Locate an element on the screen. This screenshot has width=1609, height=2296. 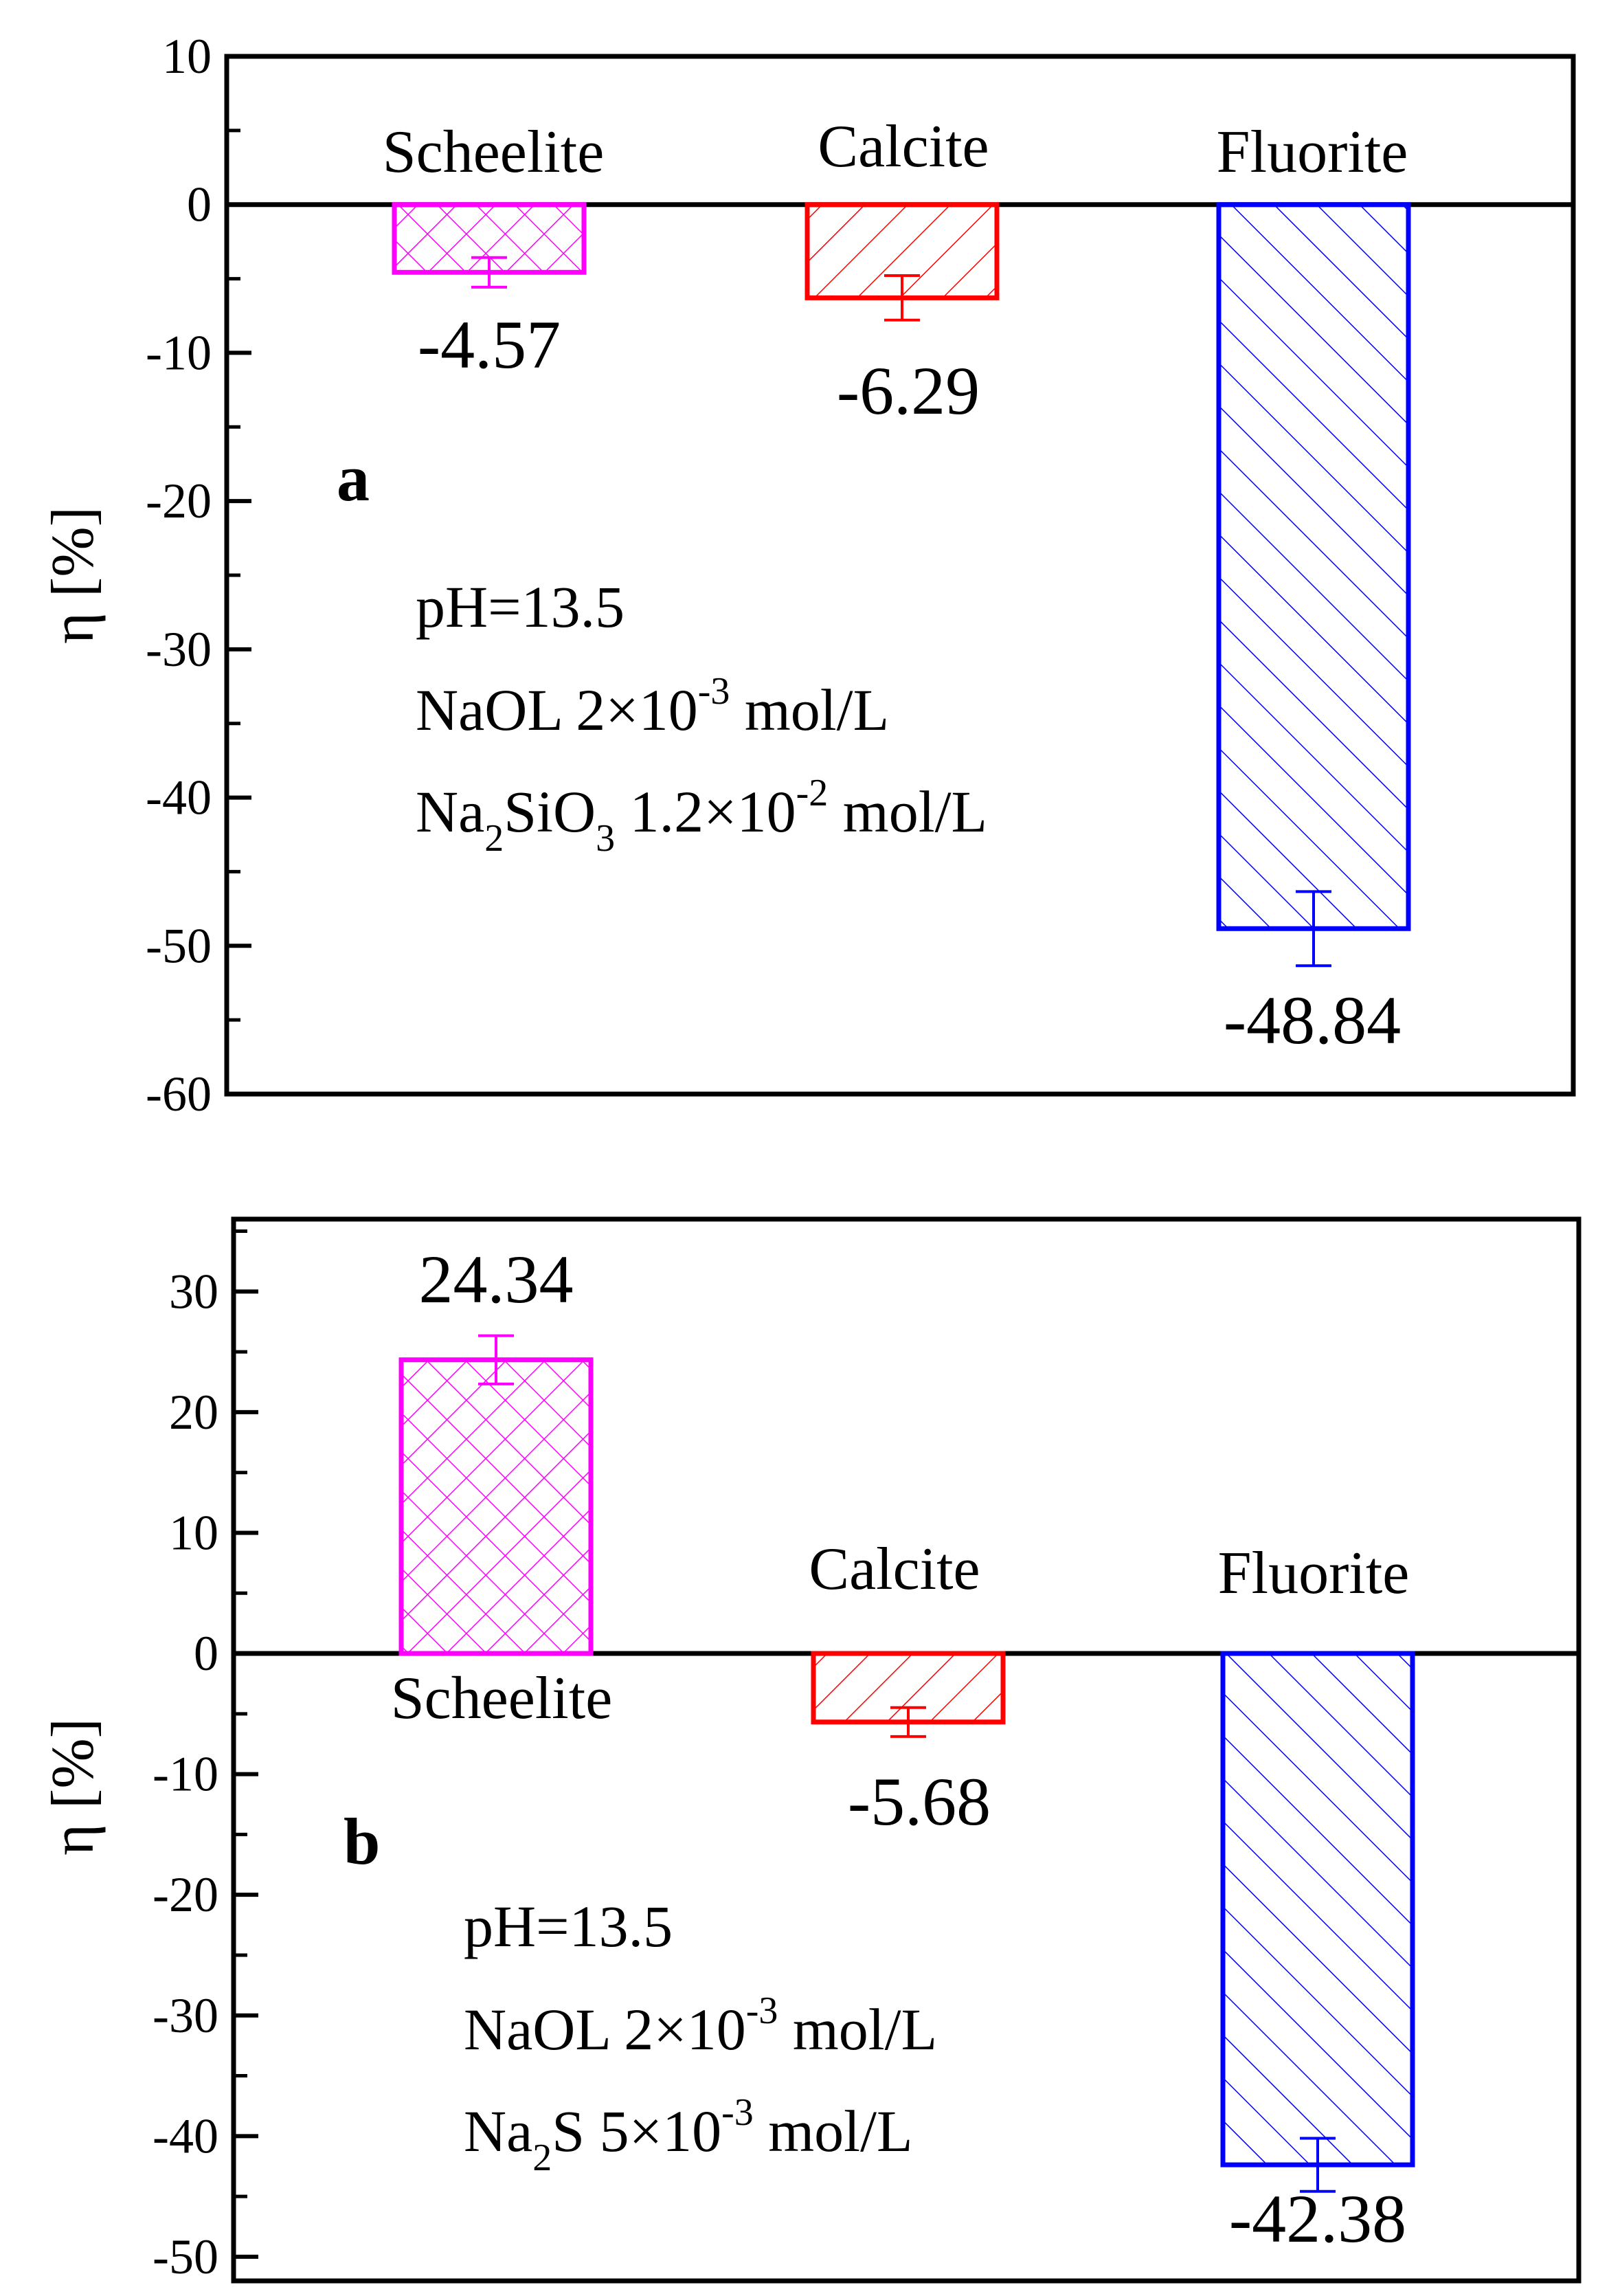
condition-depressant: Na2S 5×10-3 mol/L is located at coordinates (688, 2135).